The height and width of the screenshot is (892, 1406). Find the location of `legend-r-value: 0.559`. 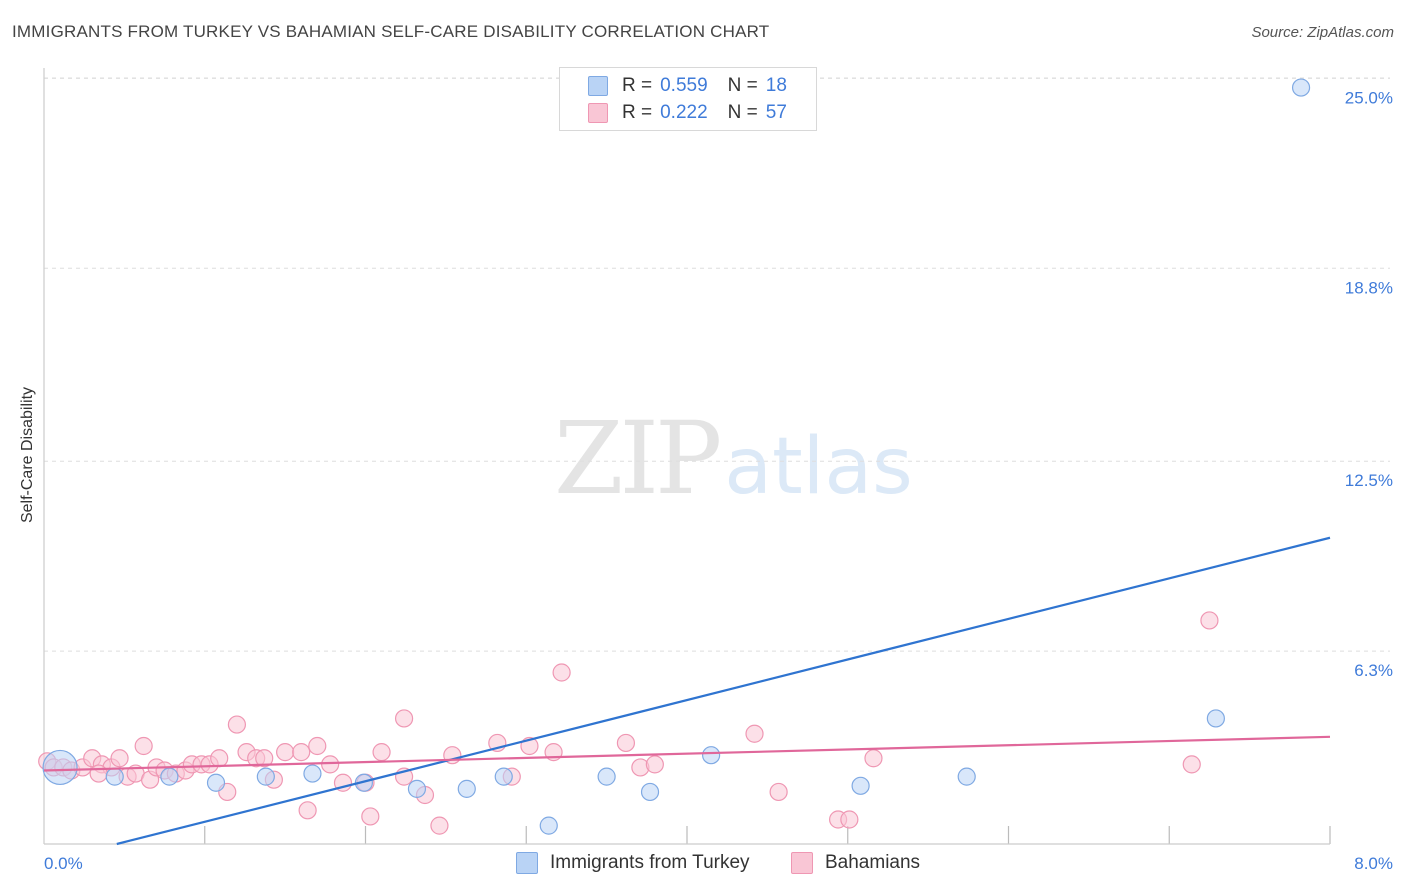

legend-r-value: 0.559 is located at coordinates (684, 85).